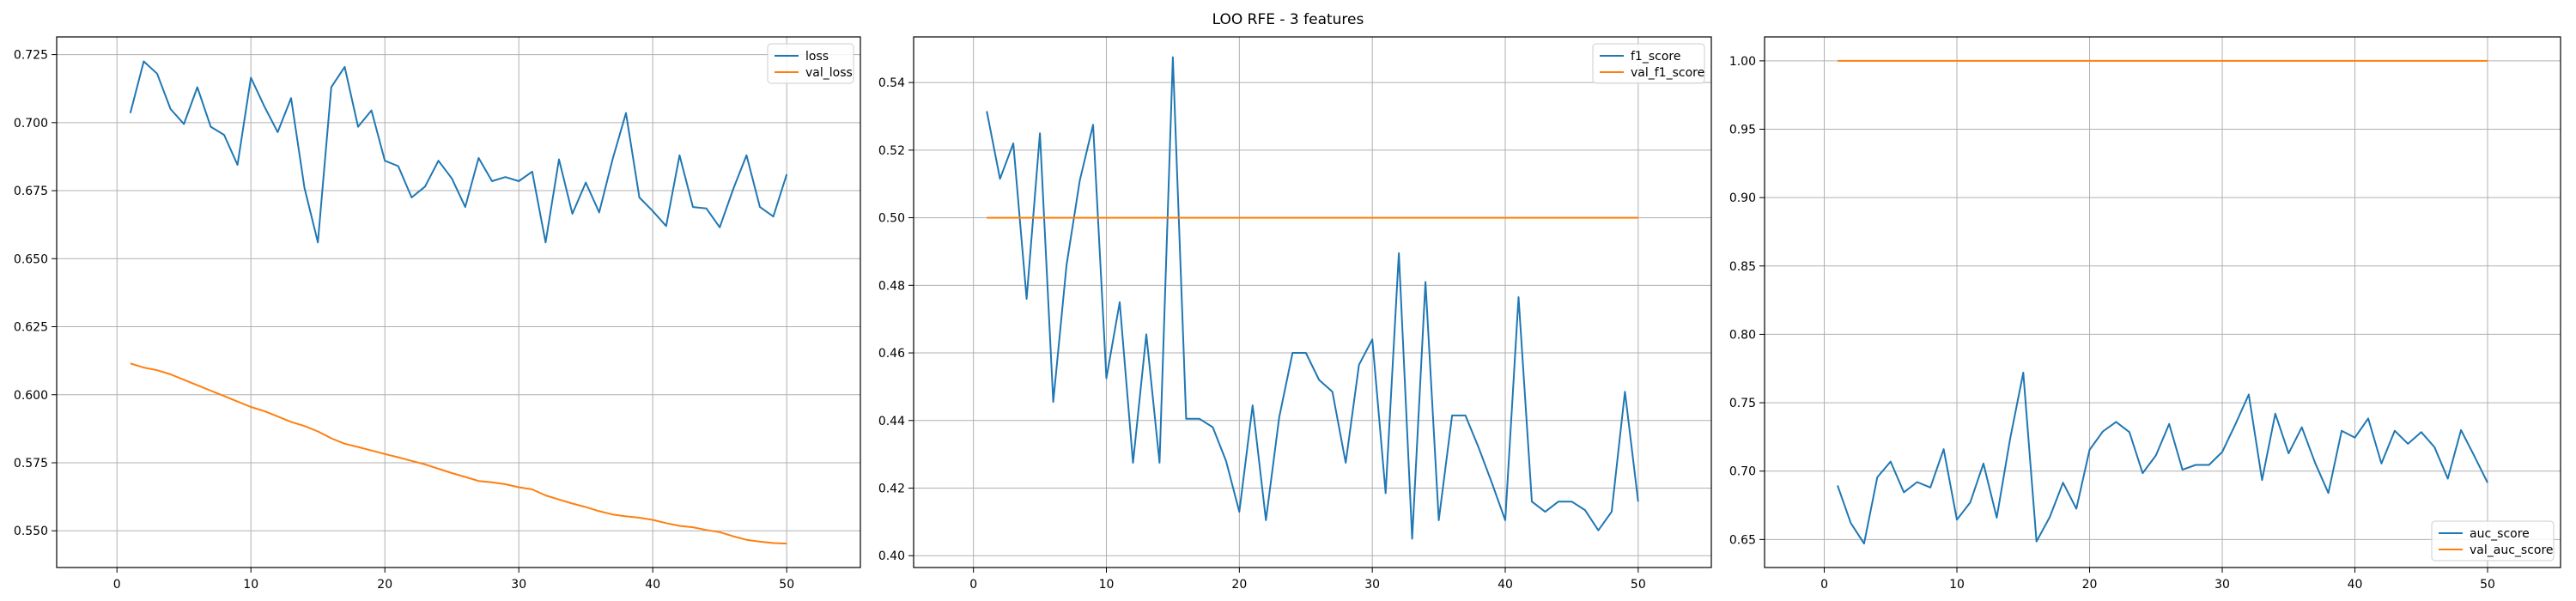 Image resolution: width=2576 pixels, height=601 pixels. I want to click on legend-label-val_auc_score: val_auc_score, so click(2512, 550).